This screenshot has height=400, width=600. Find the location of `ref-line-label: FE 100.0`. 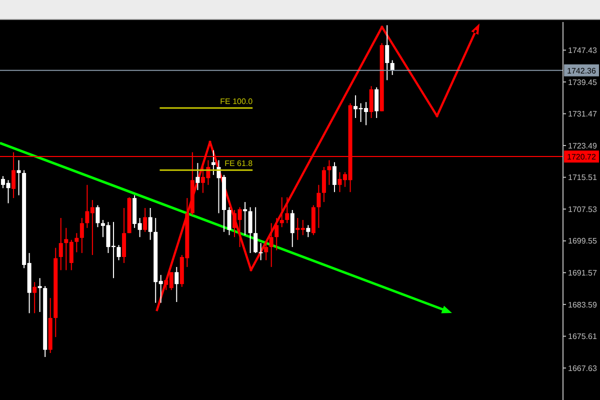

ref-line-label: FE 100.0 is located at coordinates (237, 101).